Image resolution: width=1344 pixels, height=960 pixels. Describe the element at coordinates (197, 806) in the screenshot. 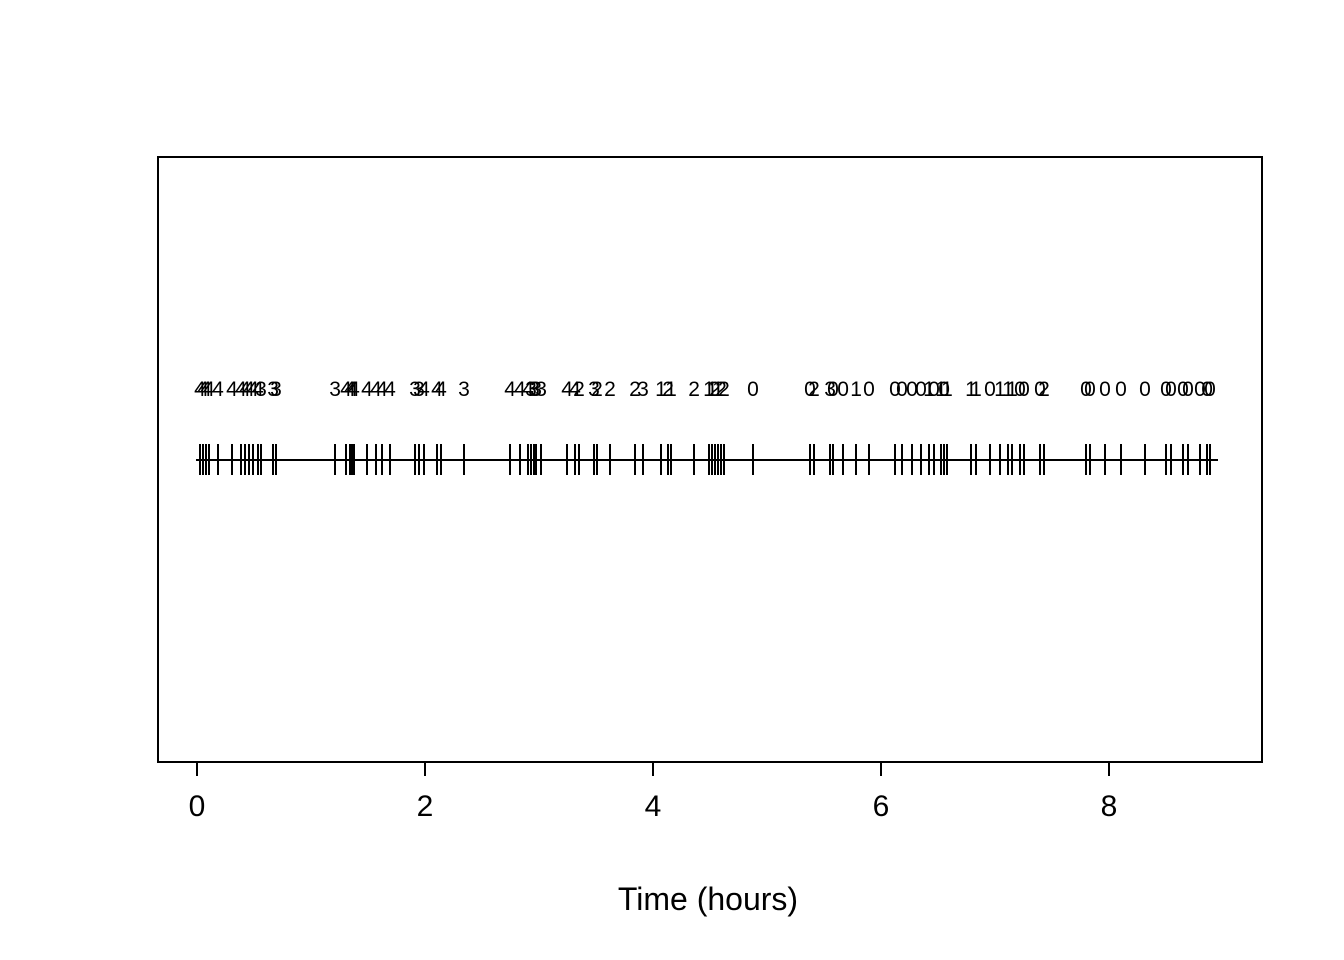

I see `x-axis-tick-label: 0` at that location.